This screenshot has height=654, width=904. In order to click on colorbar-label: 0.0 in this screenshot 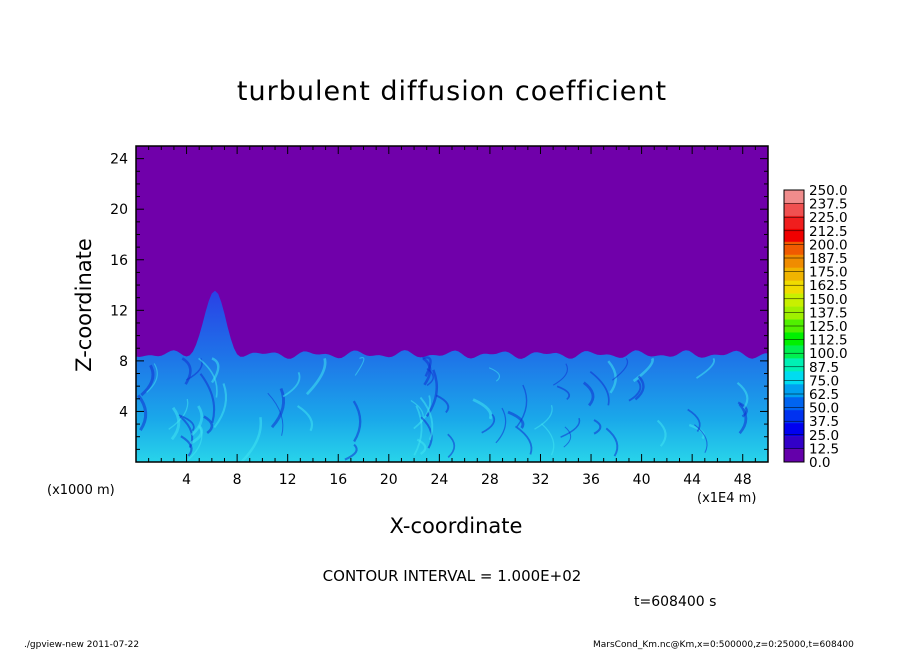, I will do `click(819, 463)`.